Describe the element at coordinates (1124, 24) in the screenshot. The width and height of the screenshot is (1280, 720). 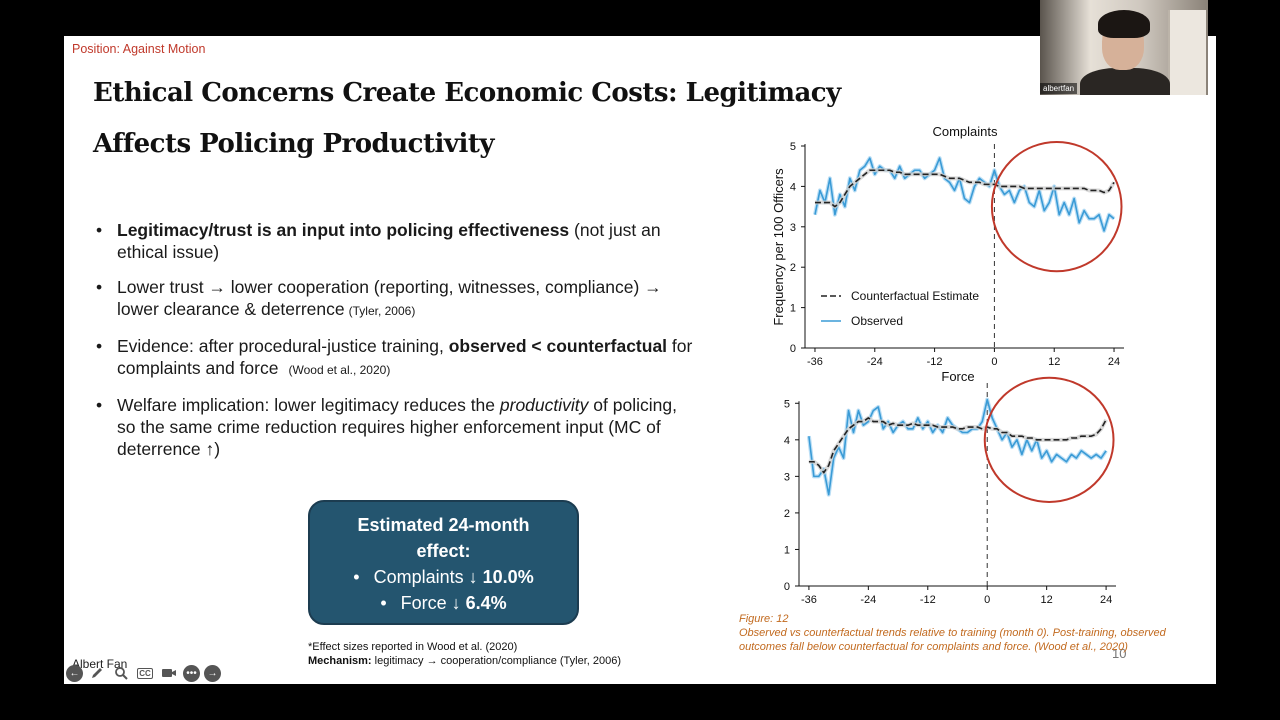
I see `webcam-person-hair` at that location.